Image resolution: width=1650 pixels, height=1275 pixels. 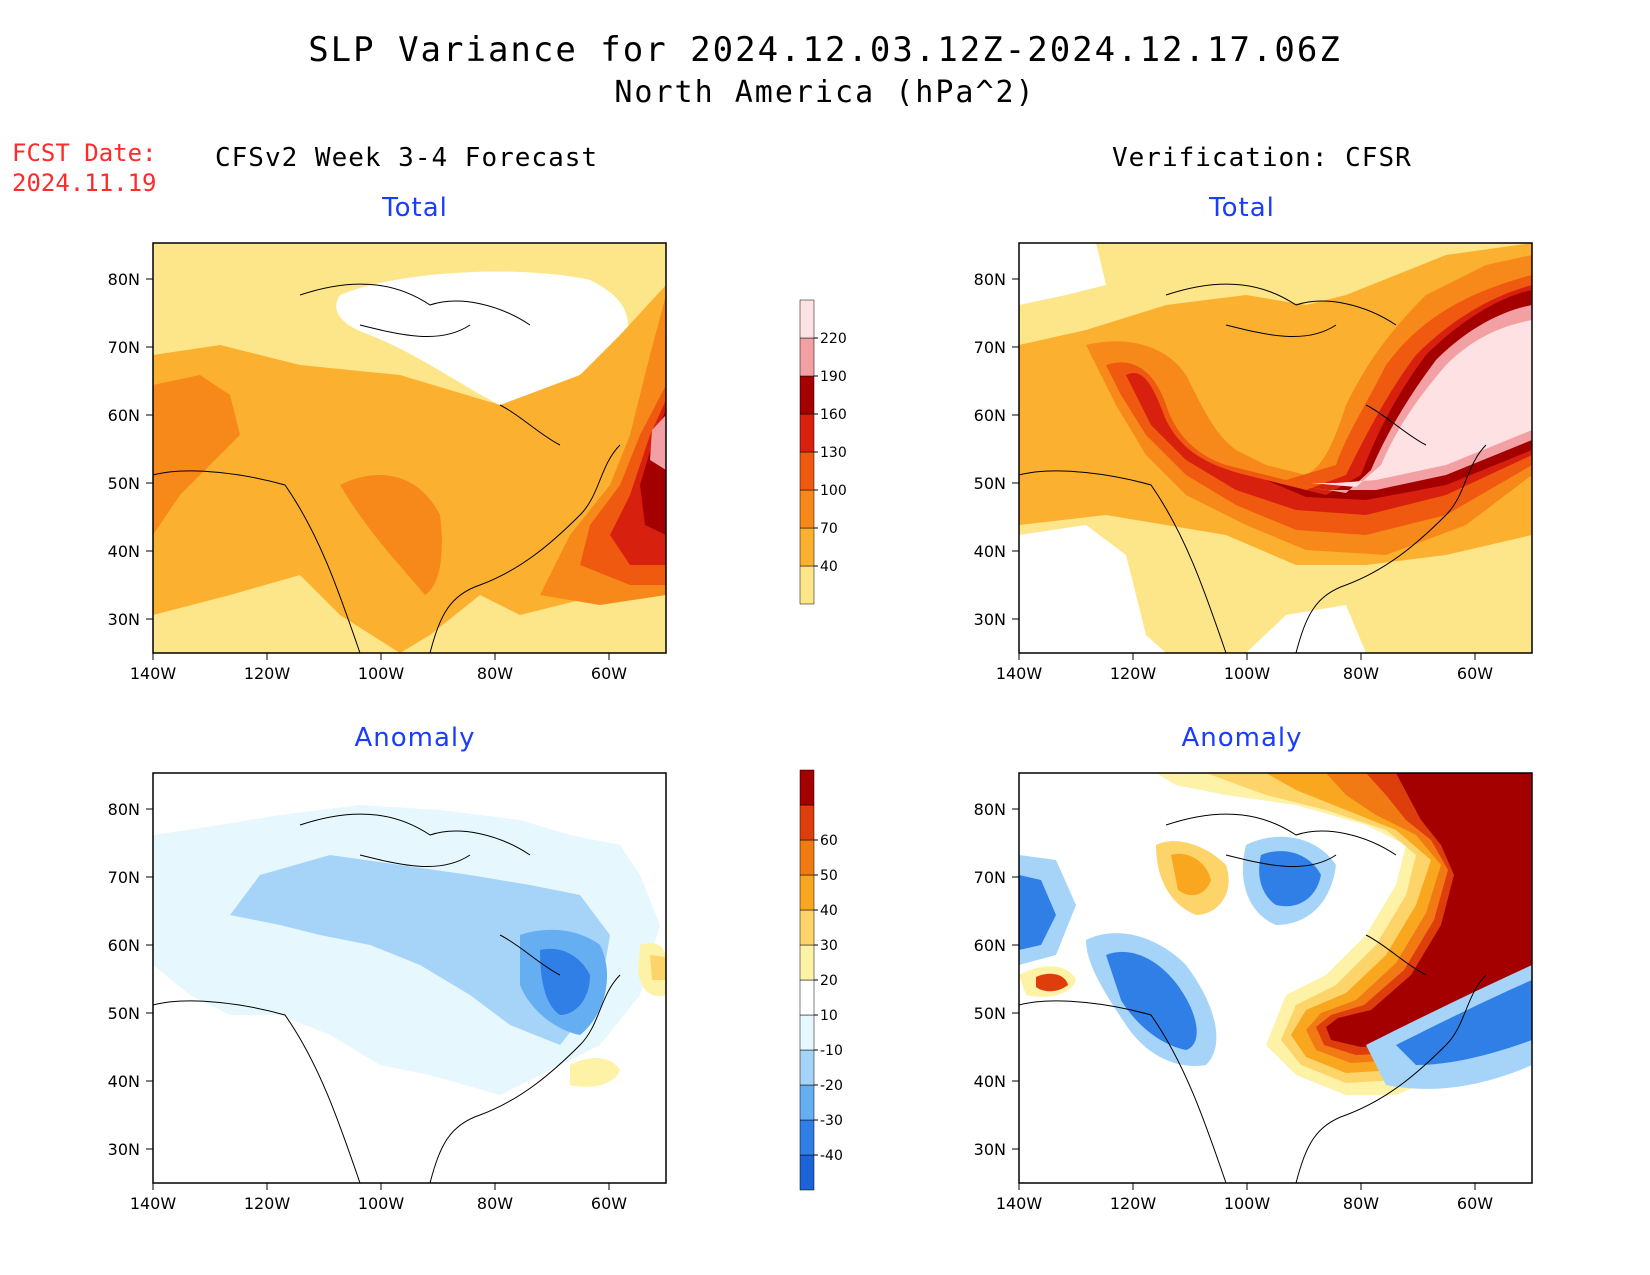 I want to click on colorbar-level-label: 10, so click(x=829, y=1016).